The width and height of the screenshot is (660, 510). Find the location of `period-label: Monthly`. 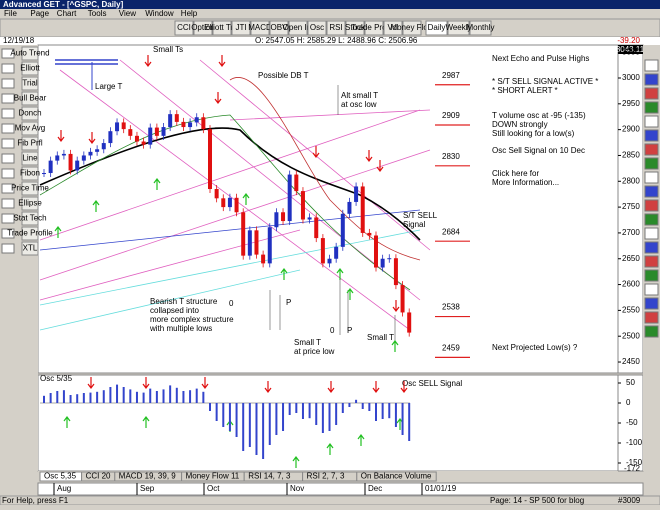

period-label: Monthly is located at coordinates (480, 27).